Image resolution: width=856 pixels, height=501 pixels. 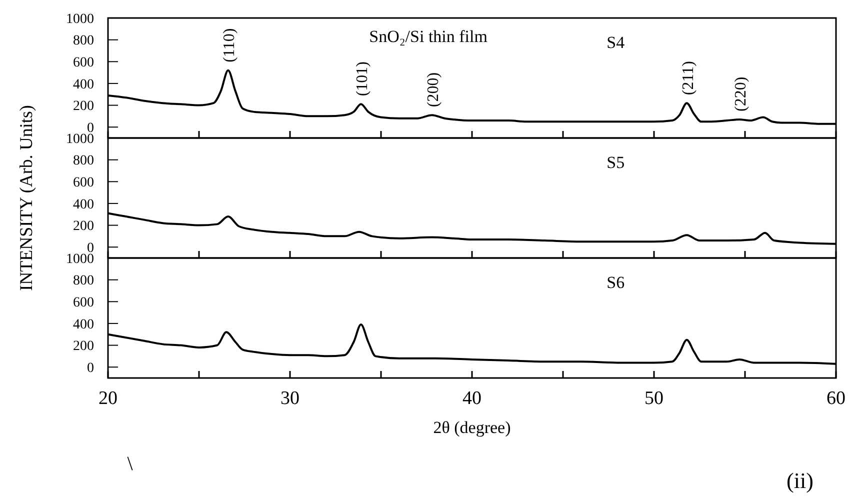 What do you see at coordinates (362, 79) in the screenshot?
I see `annotation: (101)` at bounding box center [362, 79].